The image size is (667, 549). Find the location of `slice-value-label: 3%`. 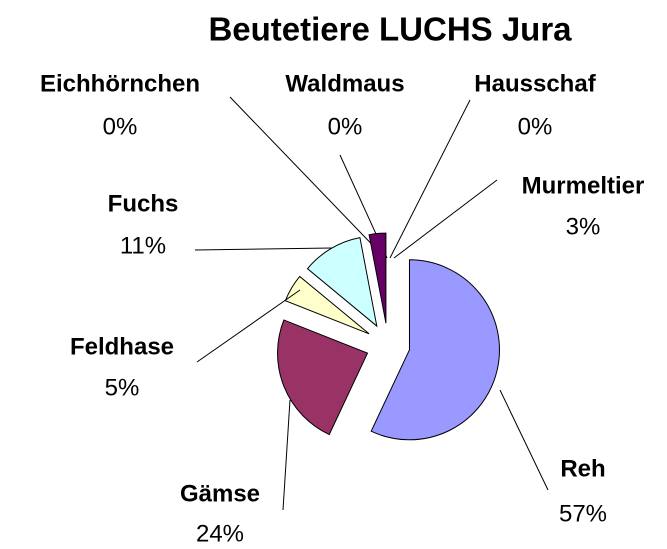

slice-value-label: 3% is located at coordinates (583, 226).